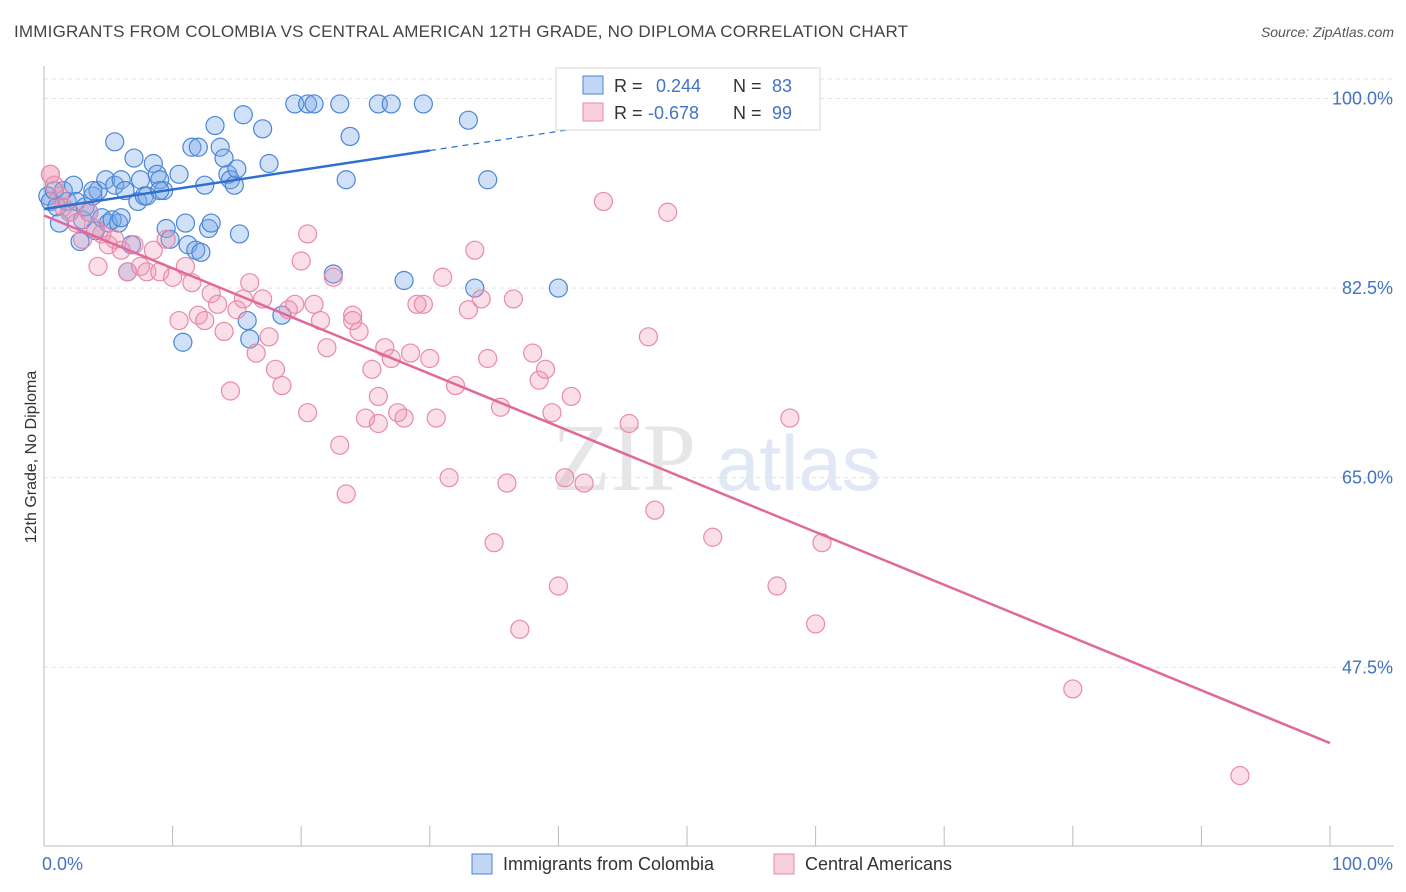  I want to click on legend-n-label-1: N =, so click(747, 86).